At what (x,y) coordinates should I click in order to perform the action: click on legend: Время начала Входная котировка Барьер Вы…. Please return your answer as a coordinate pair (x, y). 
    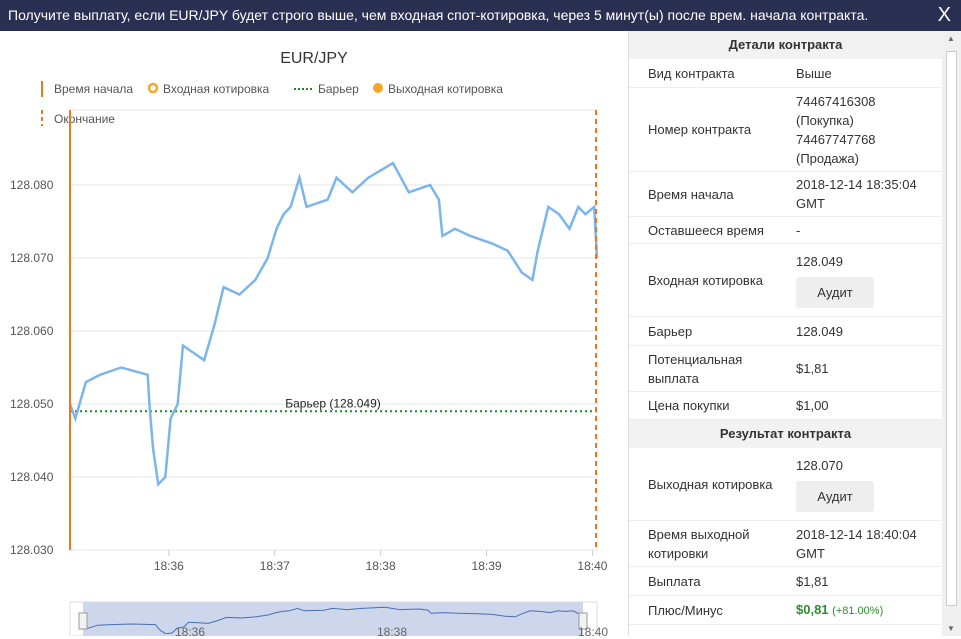
    Looking at the image, I should click on (272, 103).